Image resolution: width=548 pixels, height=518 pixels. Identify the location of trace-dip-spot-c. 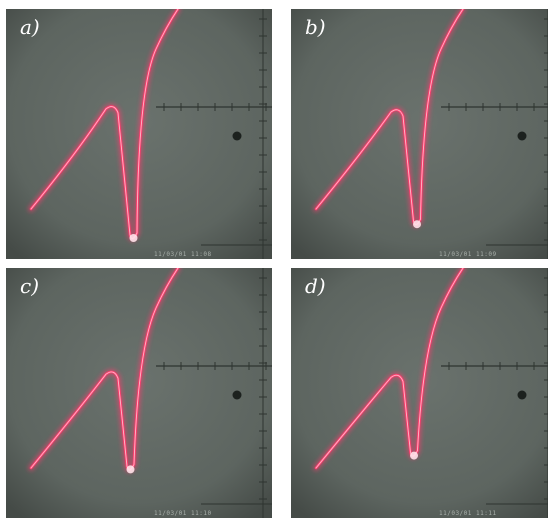
(130, 469).